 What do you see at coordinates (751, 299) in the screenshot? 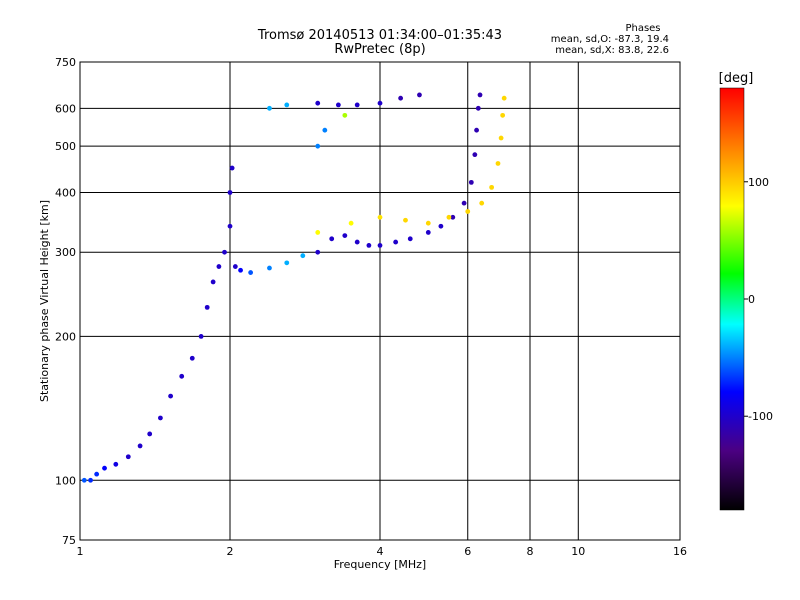
I see `colorbar-tick-label: 0` at bounding box center [751, 299].